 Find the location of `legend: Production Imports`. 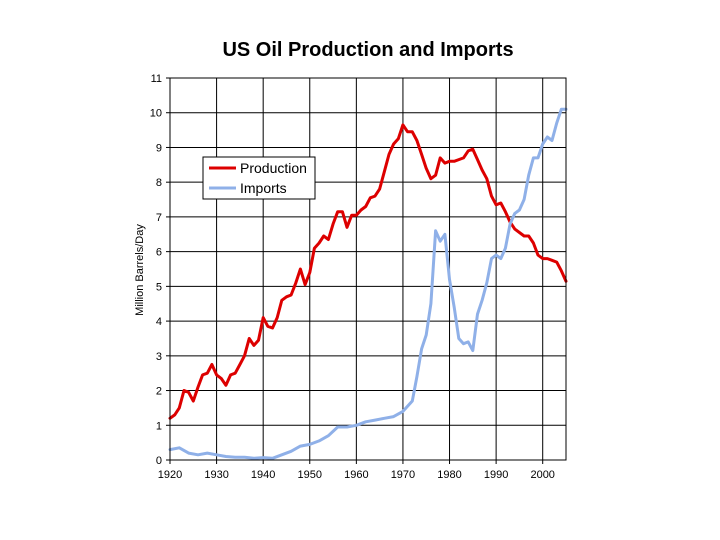

legend: Production Imports is located at coordinates (259, 178).